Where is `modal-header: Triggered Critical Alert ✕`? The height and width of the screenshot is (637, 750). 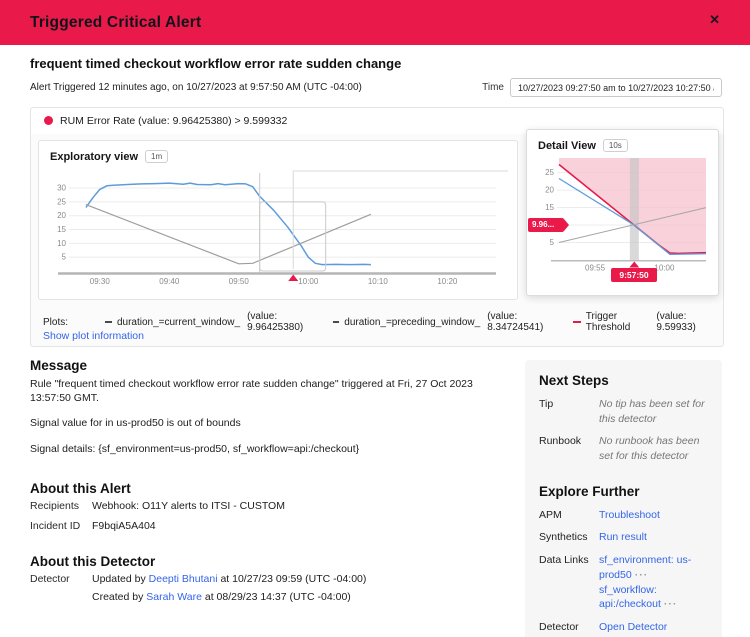
modal-header: Triggered Critical Alert ✕ is located at coordinates (375, 22).